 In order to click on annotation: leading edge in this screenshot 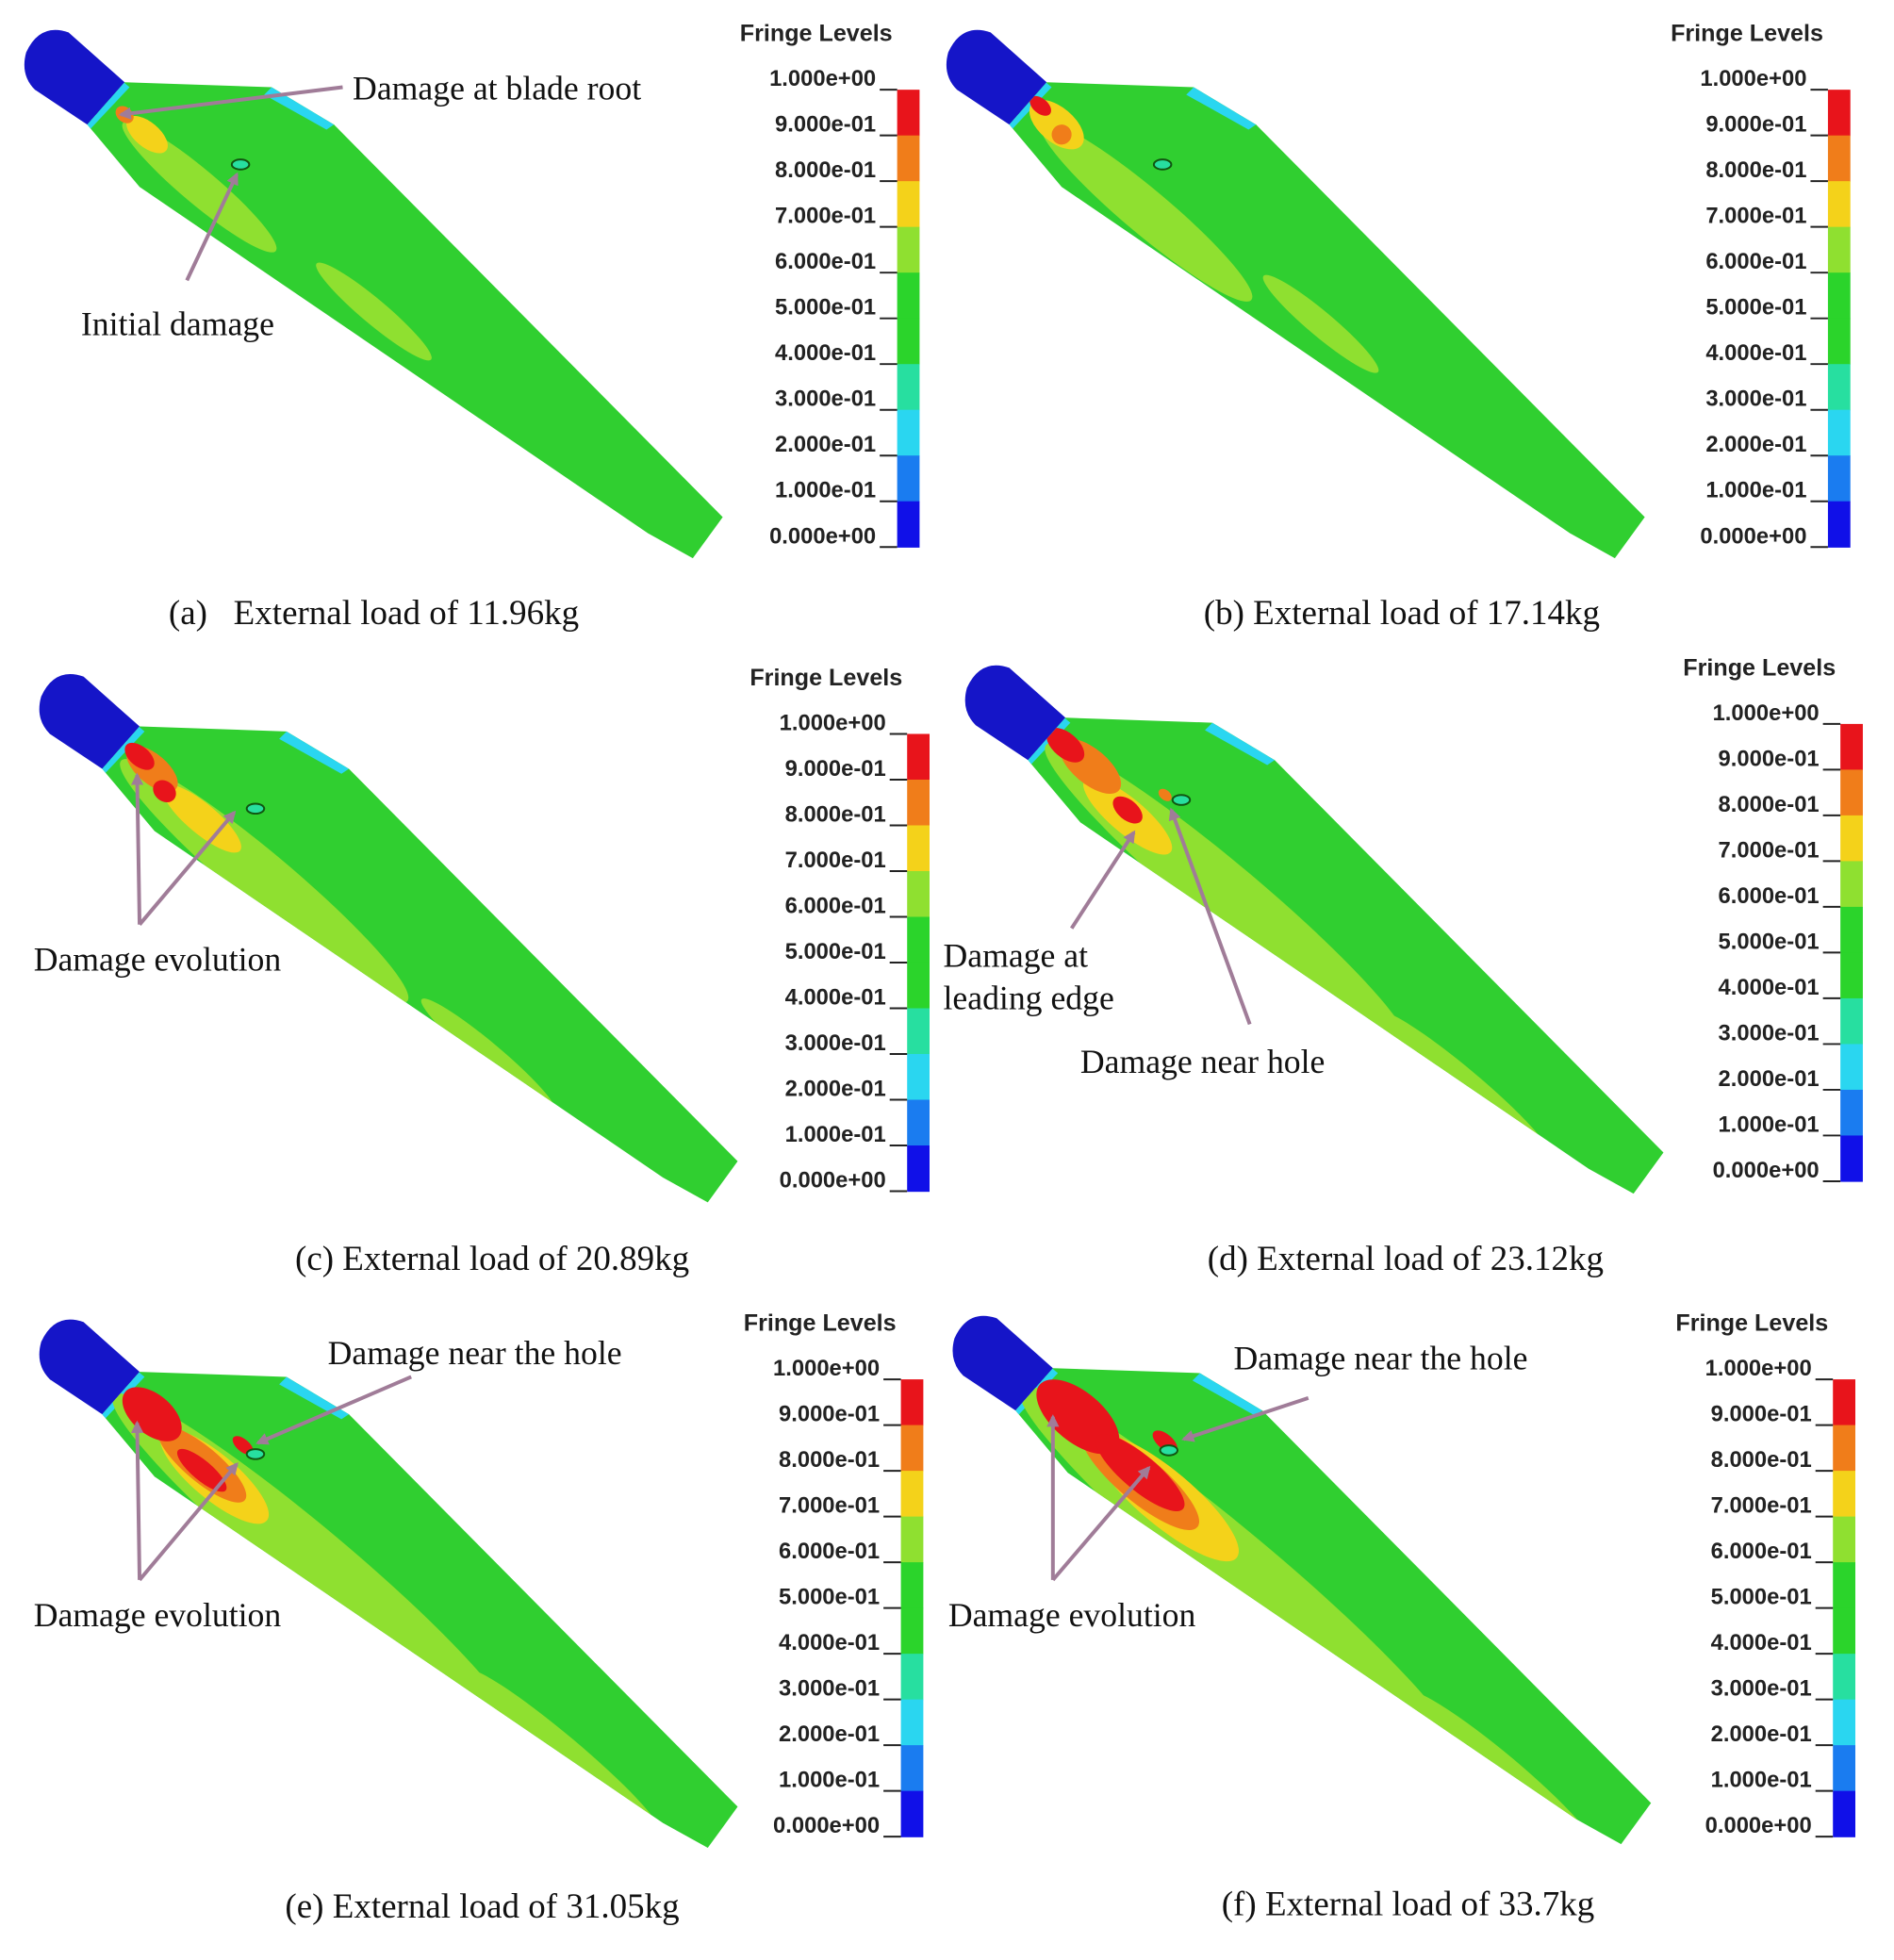, I will do `click(1029, 999)`.